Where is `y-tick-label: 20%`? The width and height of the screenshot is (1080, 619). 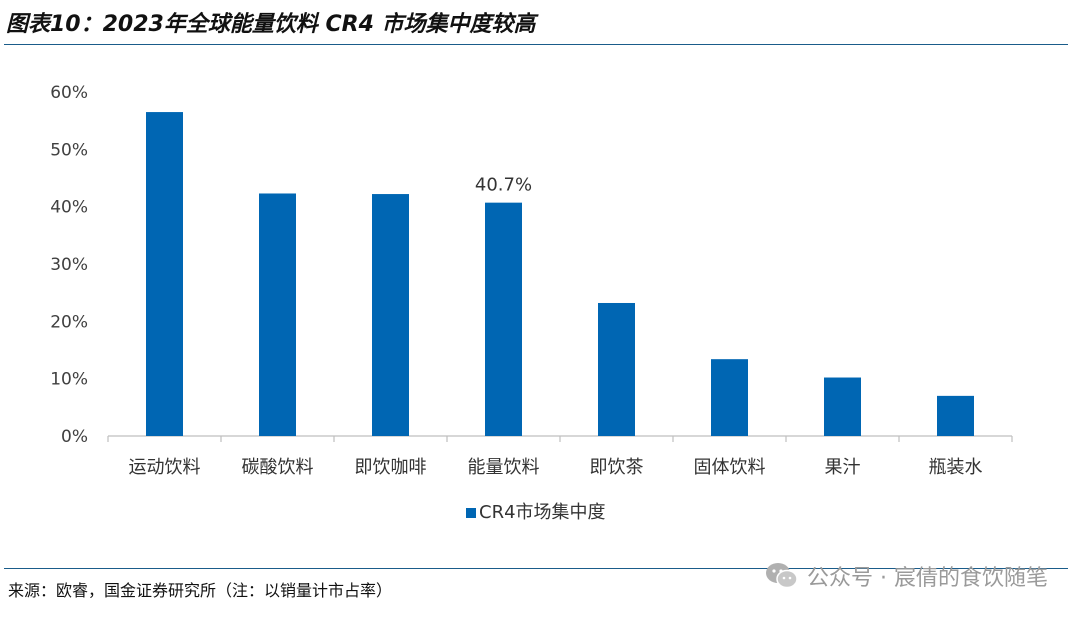
y-tick-label: 20% is located at coordinates (69, 322).